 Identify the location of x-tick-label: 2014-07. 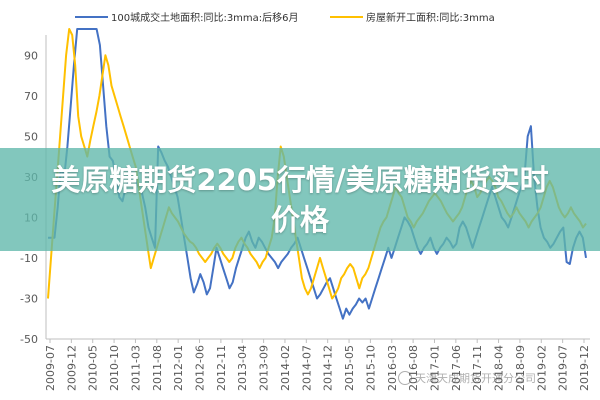
(306, 368).